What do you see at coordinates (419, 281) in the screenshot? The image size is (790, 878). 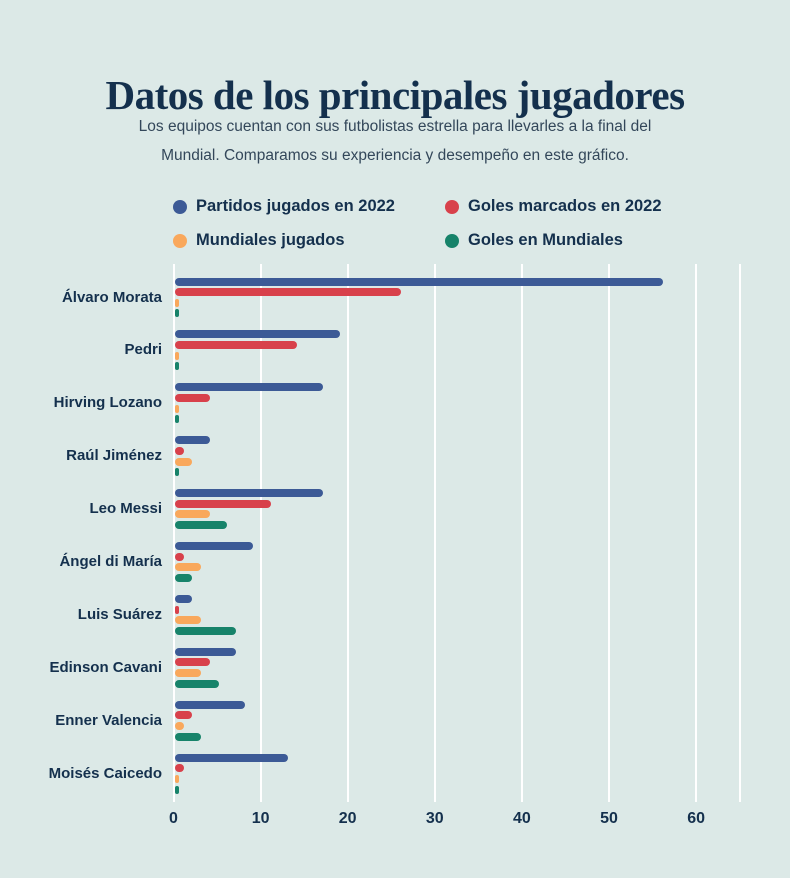 I see `bar-partidos-2022-alvaro-morata` at bounding box center [419, 281].